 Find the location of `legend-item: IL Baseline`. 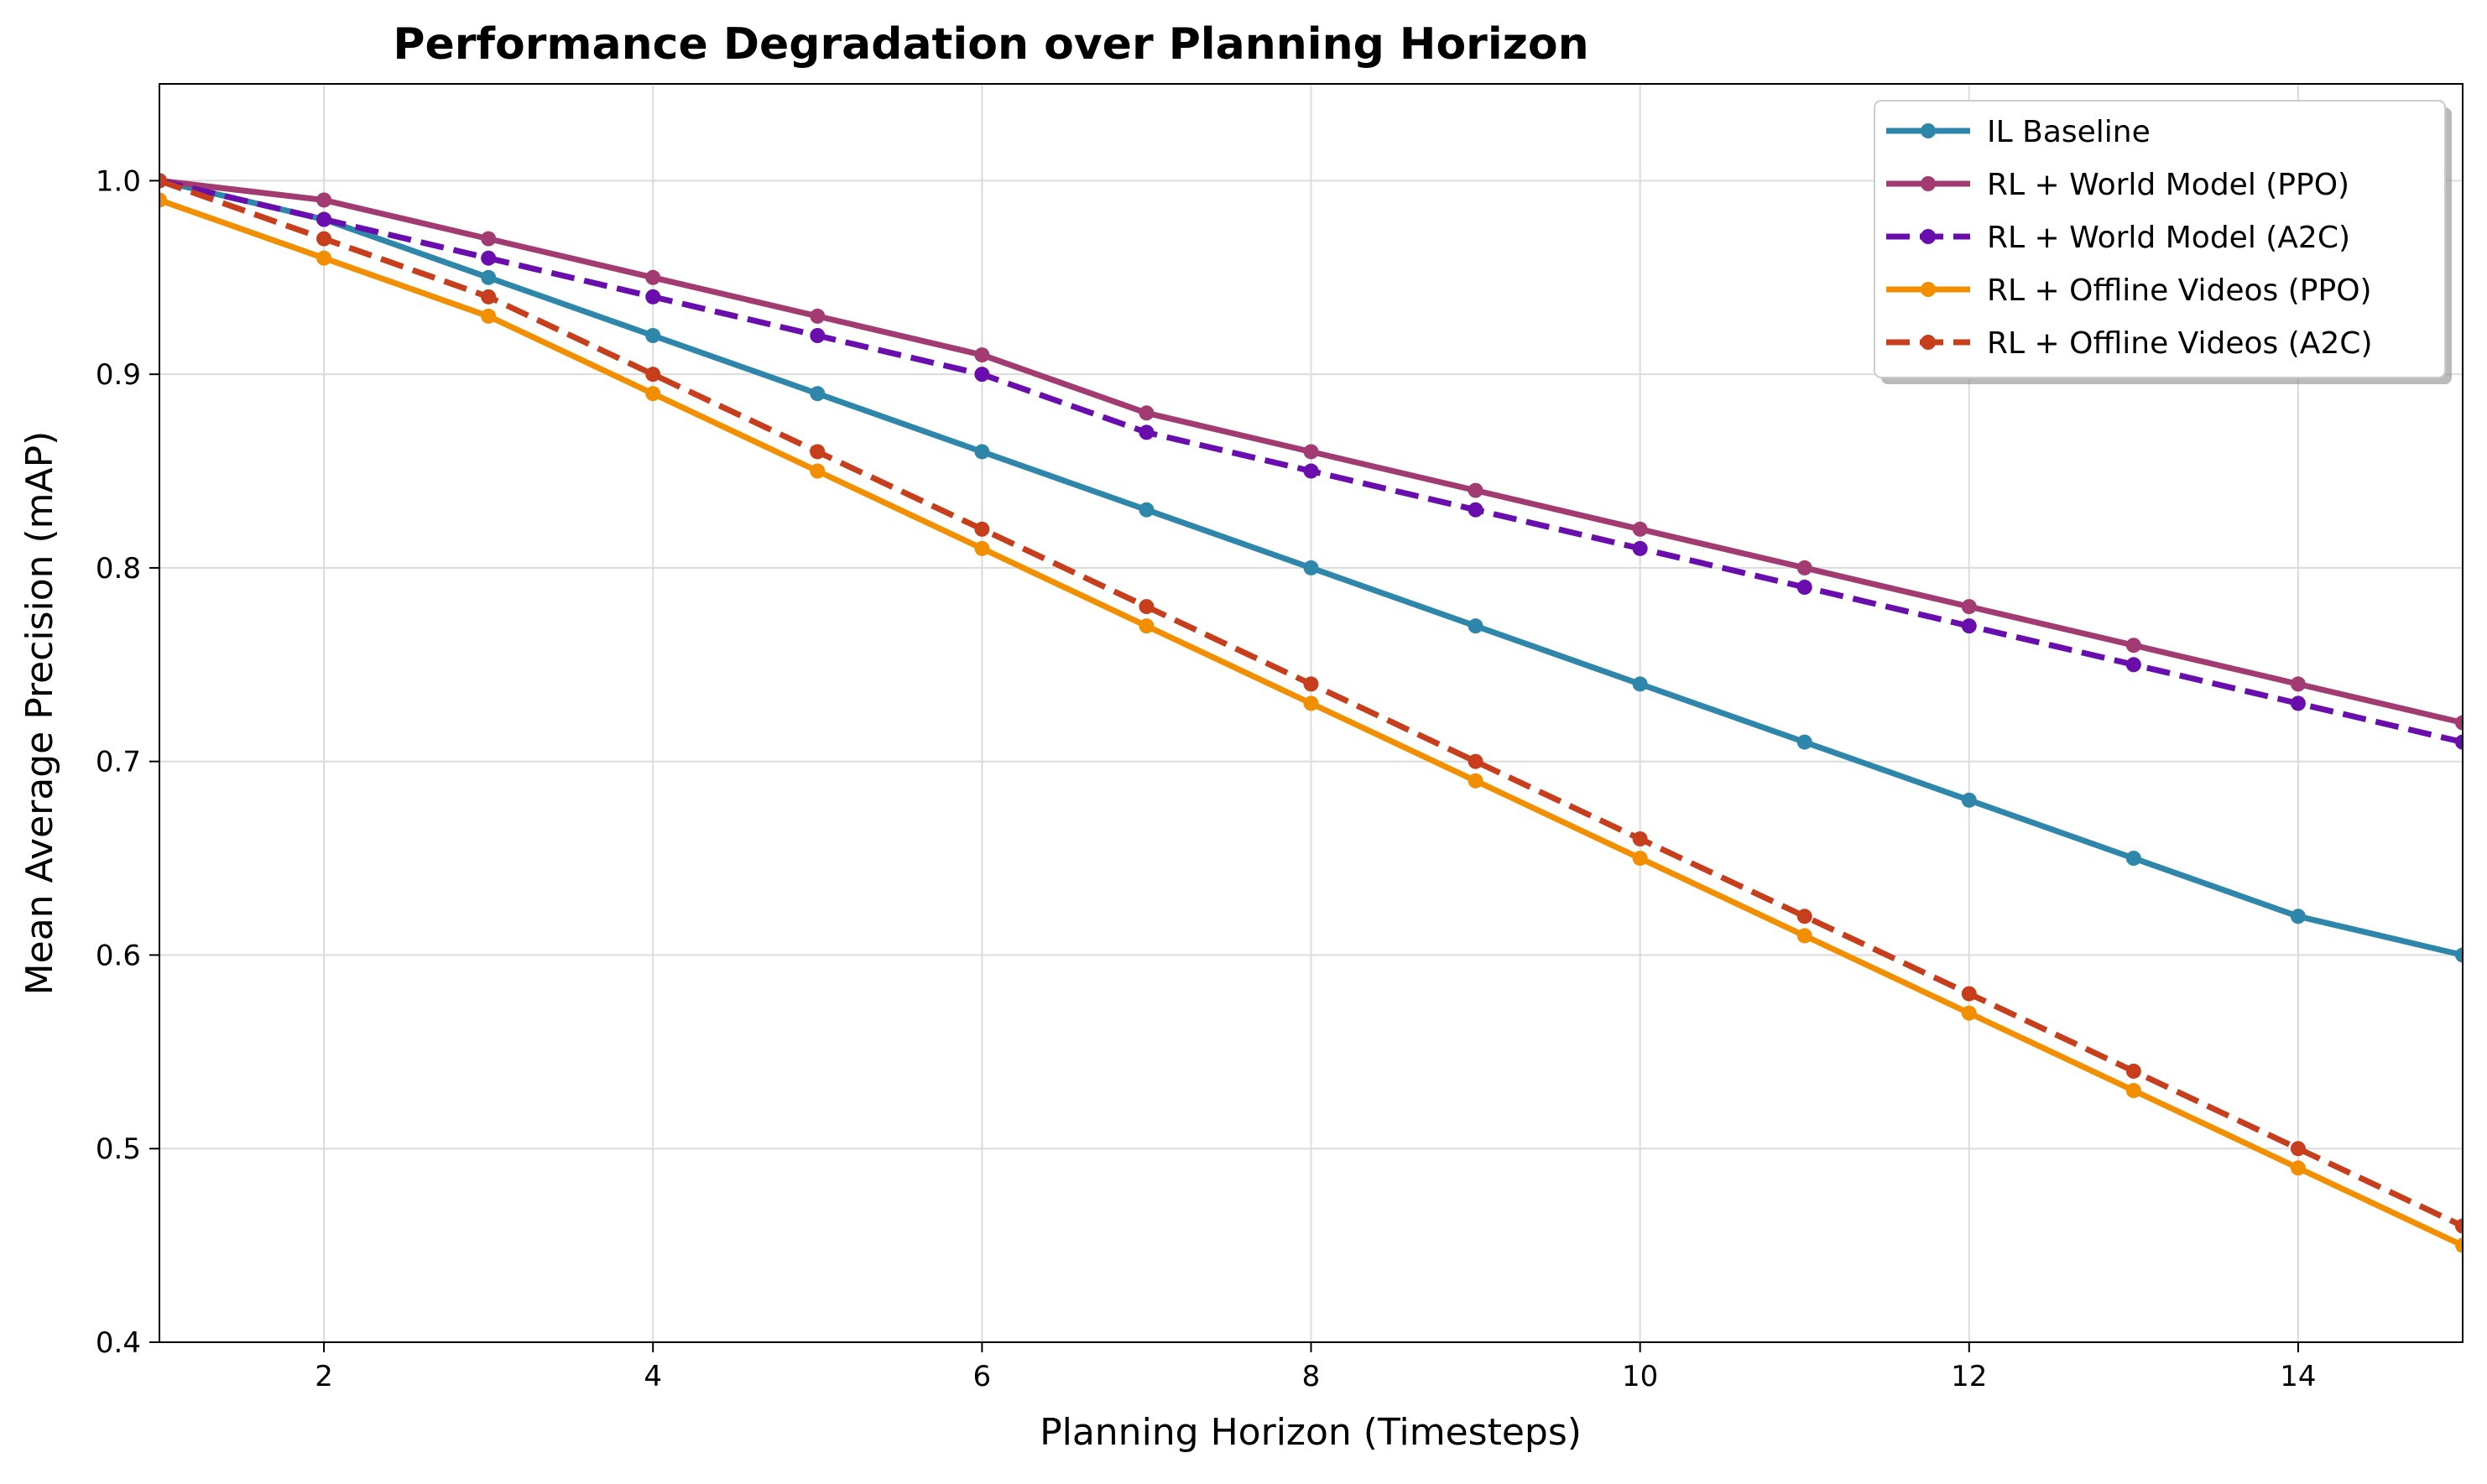

legend-item: IL Baseline is located at coordinates (2018, 132).